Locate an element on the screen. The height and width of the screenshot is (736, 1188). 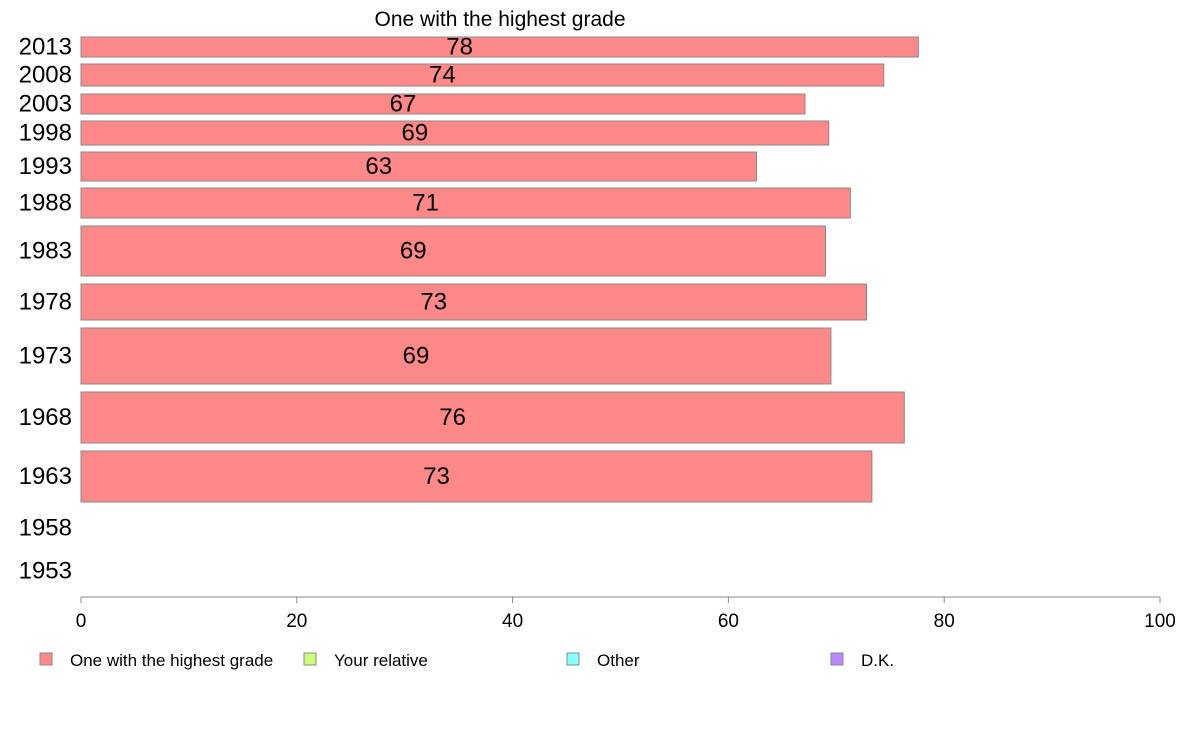
y-tick-label: 1993 is located at coordinates (45, 166).